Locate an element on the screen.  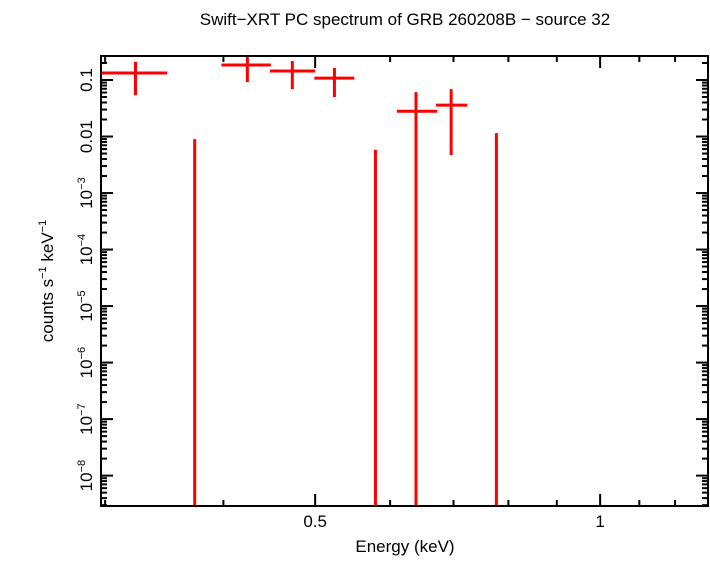
x-axis-label: Energy (keV) is located at coordinates (404, 546).